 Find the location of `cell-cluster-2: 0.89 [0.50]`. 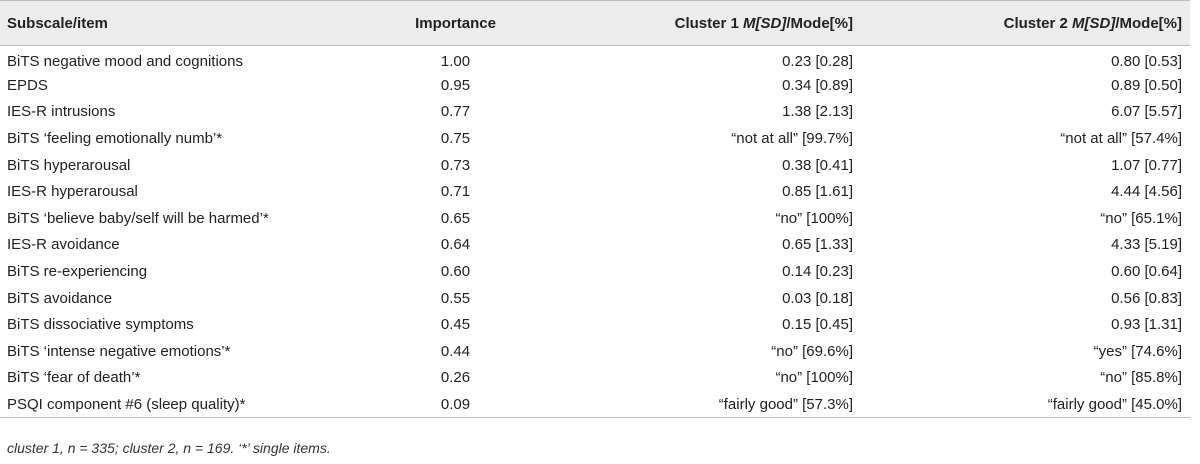

cell-cluster-2: 0.89 [0.50] is located at coordinates (1146, 85).